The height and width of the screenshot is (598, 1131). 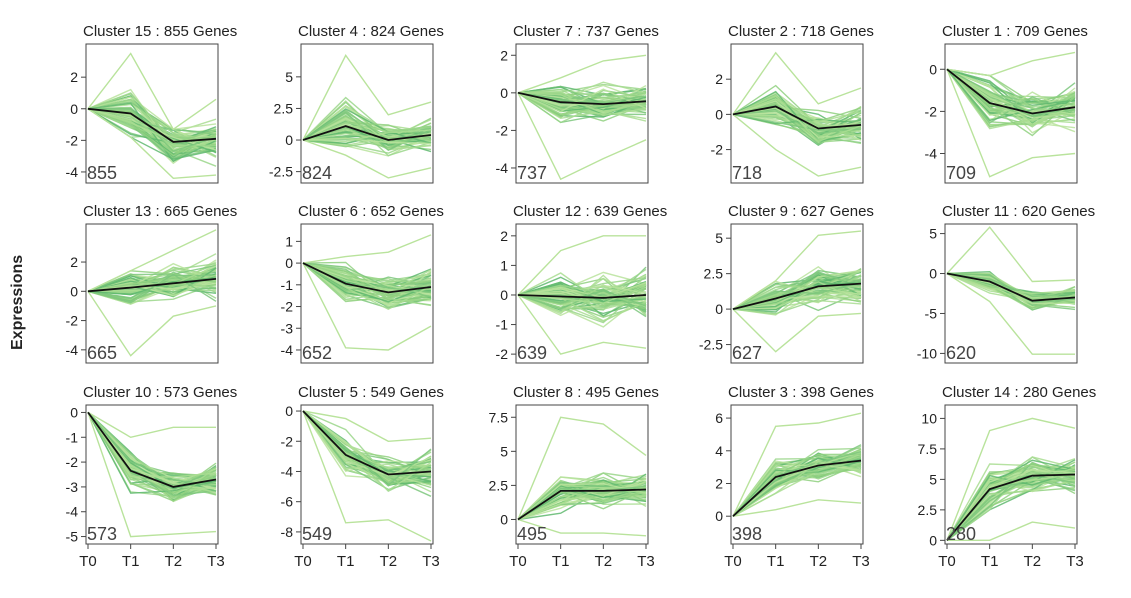 I want to click on y-tick-label: 2.5, so click(x=284, y=108).